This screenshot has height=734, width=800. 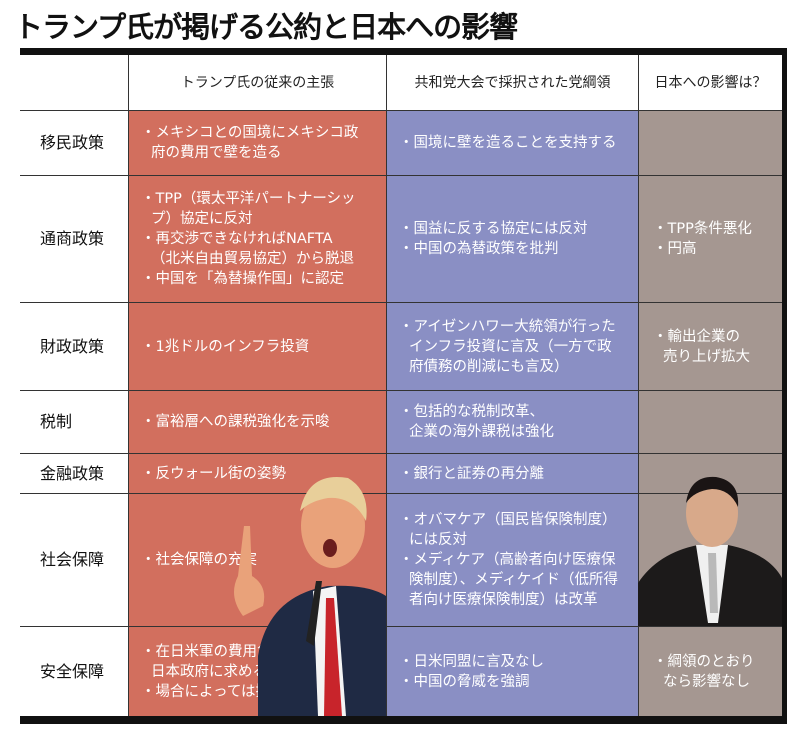 I want to click on column-header: 日本への影響は？, so click(x=710, y=82).